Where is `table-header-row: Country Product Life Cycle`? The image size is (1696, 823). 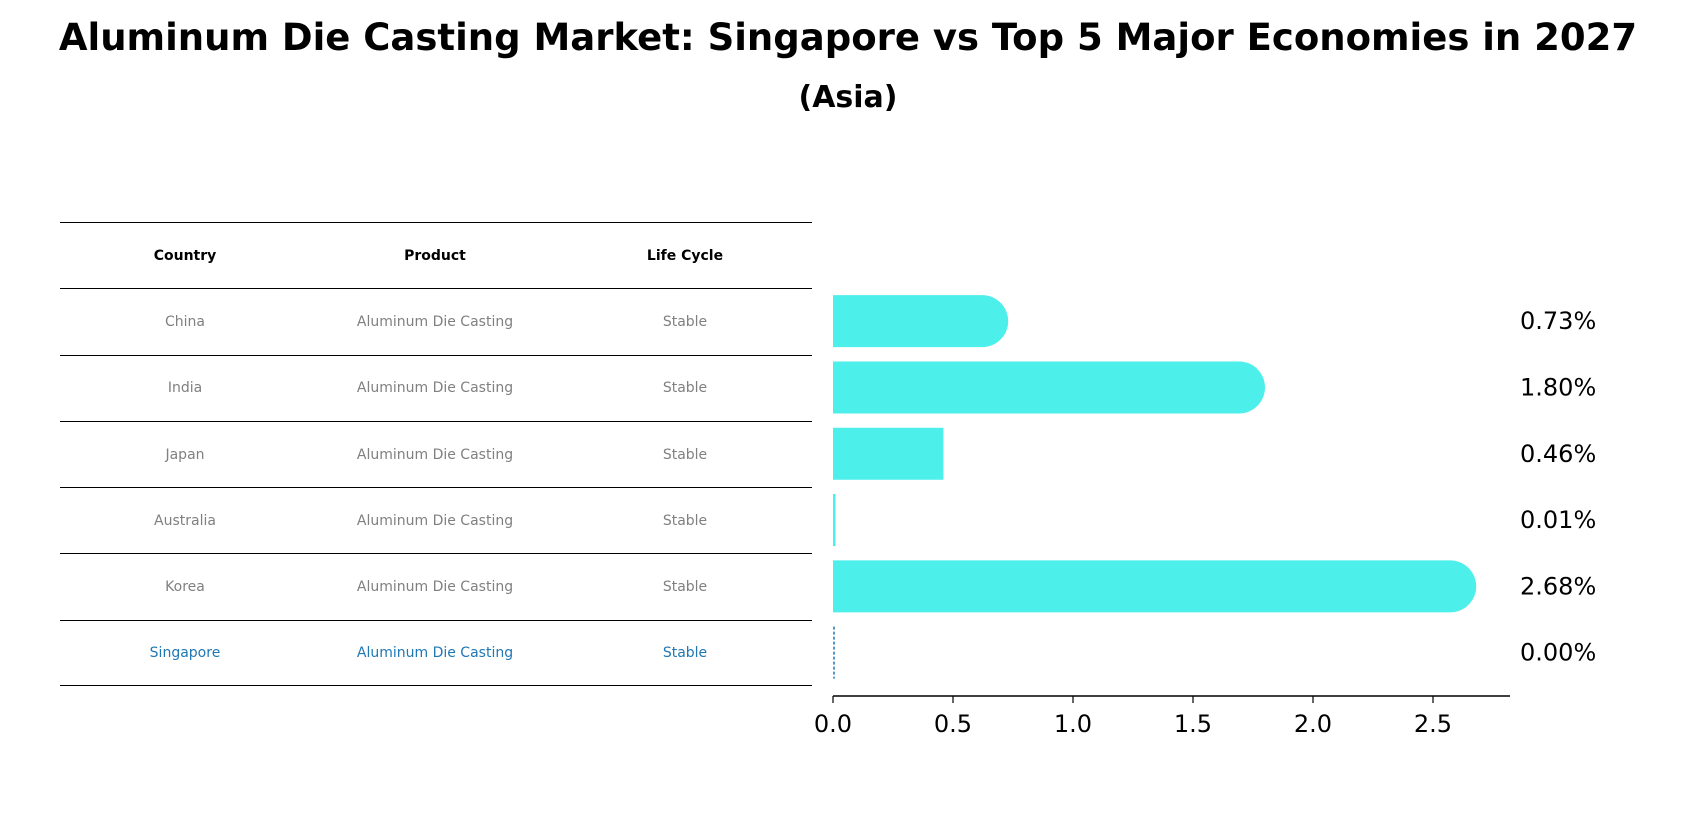
table-header-row: Country Product Life Cycle is located at coordinates (436, 255).